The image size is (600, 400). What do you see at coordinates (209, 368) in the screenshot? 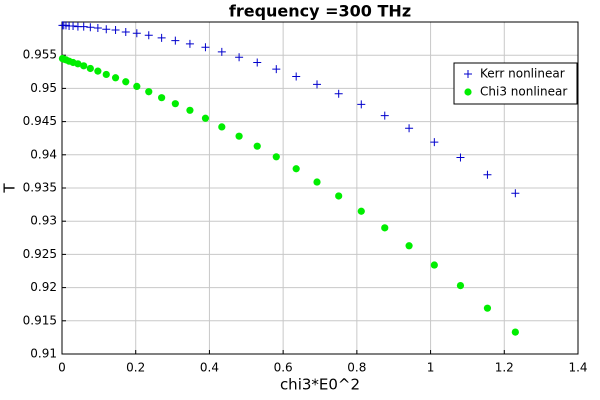
I see `x-tick-label: 0.4` at bounding box center [209, 368].